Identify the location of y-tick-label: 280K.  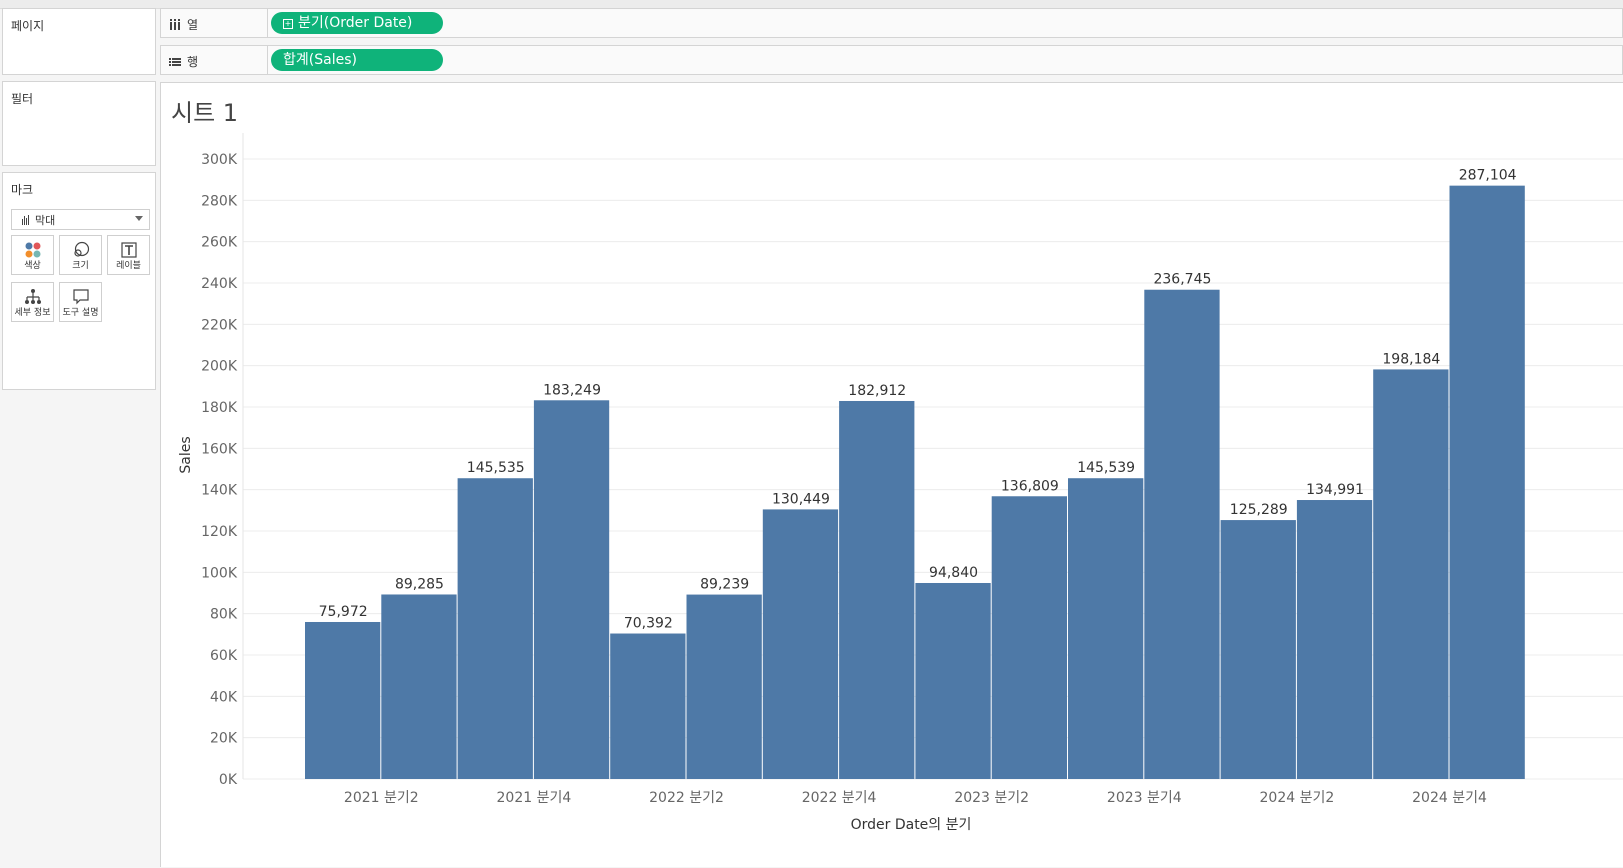
(219, 201).